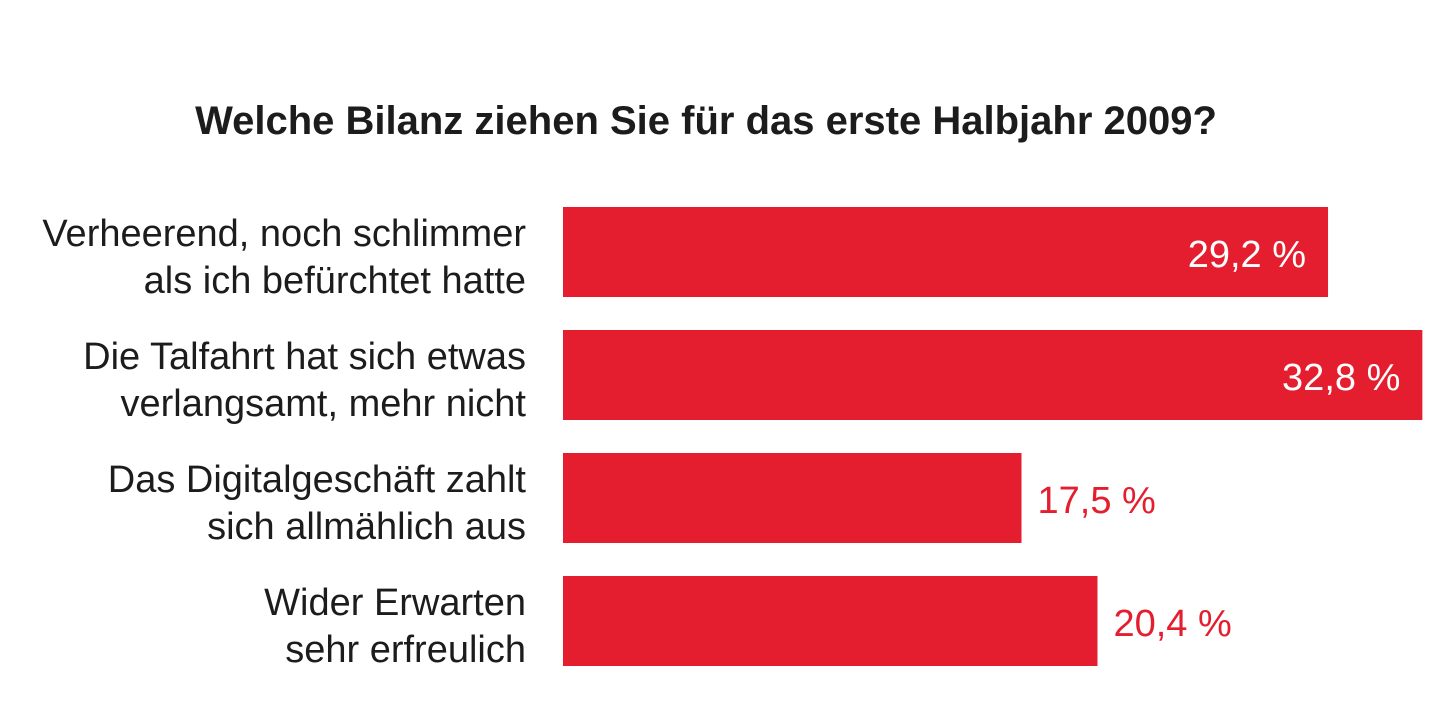 The image size is (1440, 707). I want to click on category-label-1-line-1: Verheerend, noch schlimmer, so click(284, 234).